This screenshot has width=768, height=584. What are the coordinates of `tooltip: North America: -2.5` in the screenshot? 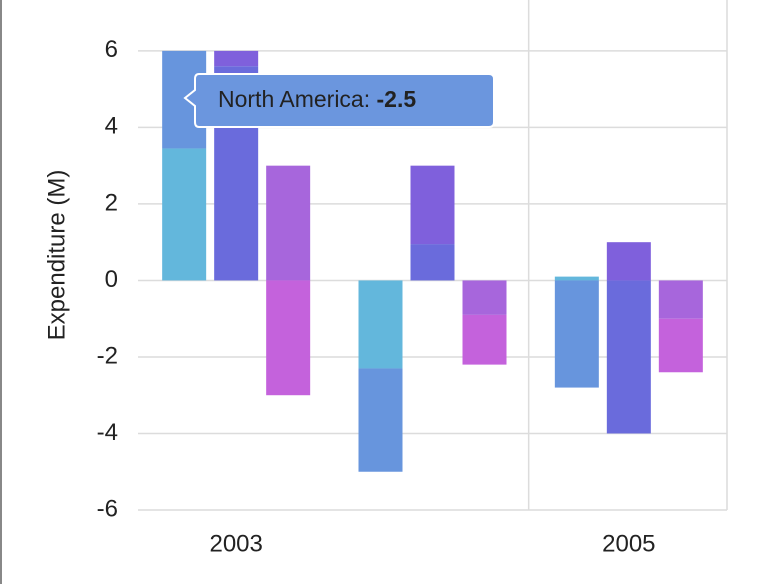 It's located at (339, 100).